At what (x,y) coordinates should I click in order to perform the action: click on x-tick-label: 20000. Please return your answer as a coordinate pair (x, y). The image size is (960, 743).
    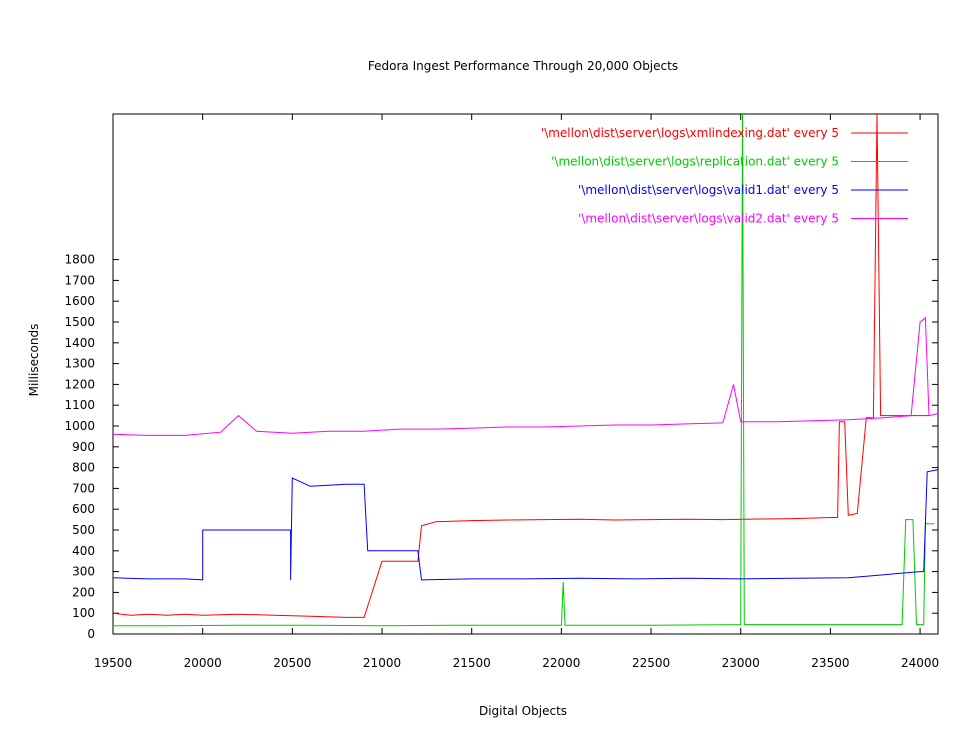
    Looking at the image, I should click on (203, 663).